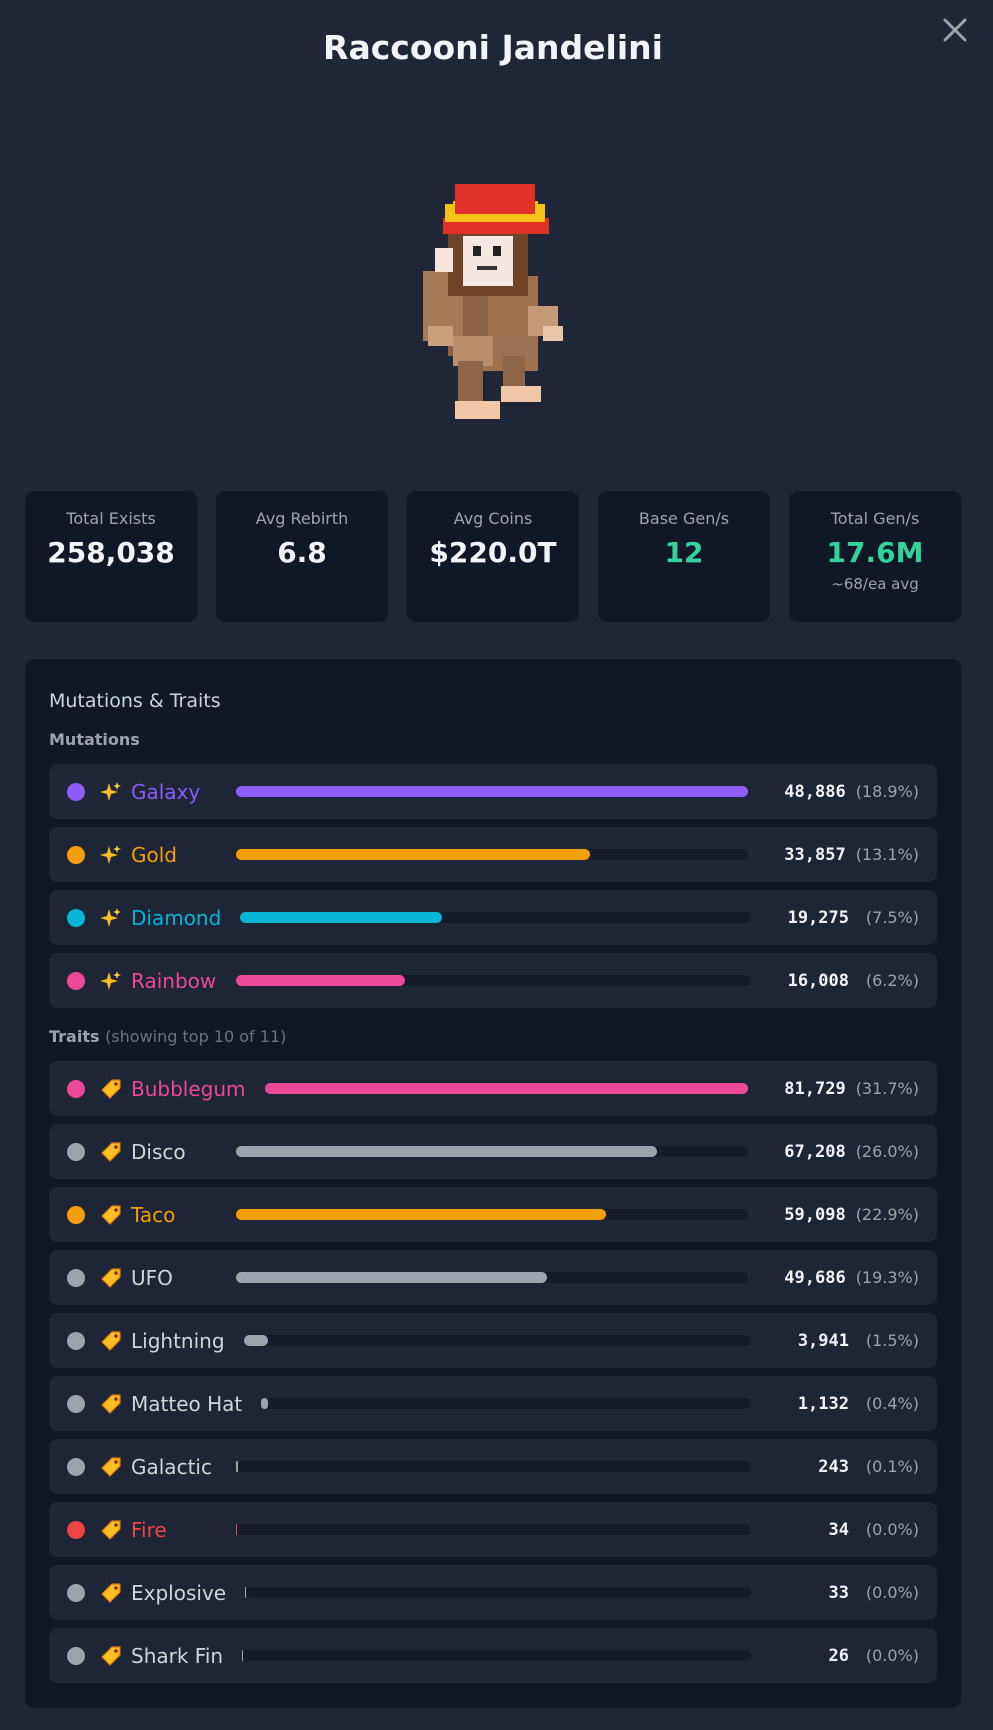  What do you see at coordinates (815, 1088) in the screenshot?
I see `count: 81,729` at bounding box center [815, 1088].